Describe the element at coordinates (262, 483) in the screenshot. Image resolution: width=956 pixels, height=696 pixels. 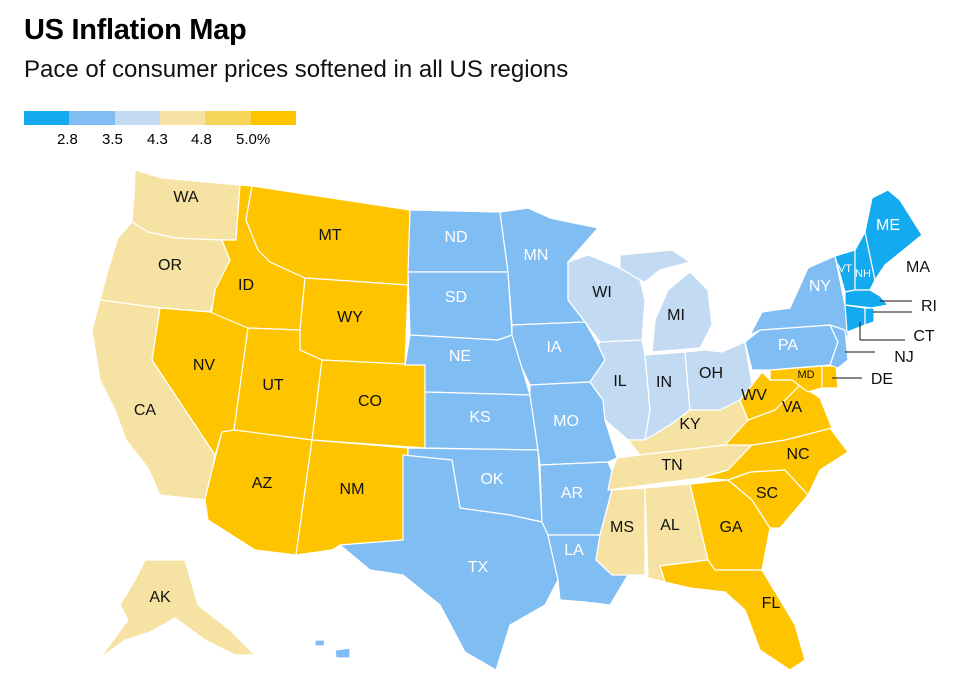
I see `state-label-az: AZ` at that location.